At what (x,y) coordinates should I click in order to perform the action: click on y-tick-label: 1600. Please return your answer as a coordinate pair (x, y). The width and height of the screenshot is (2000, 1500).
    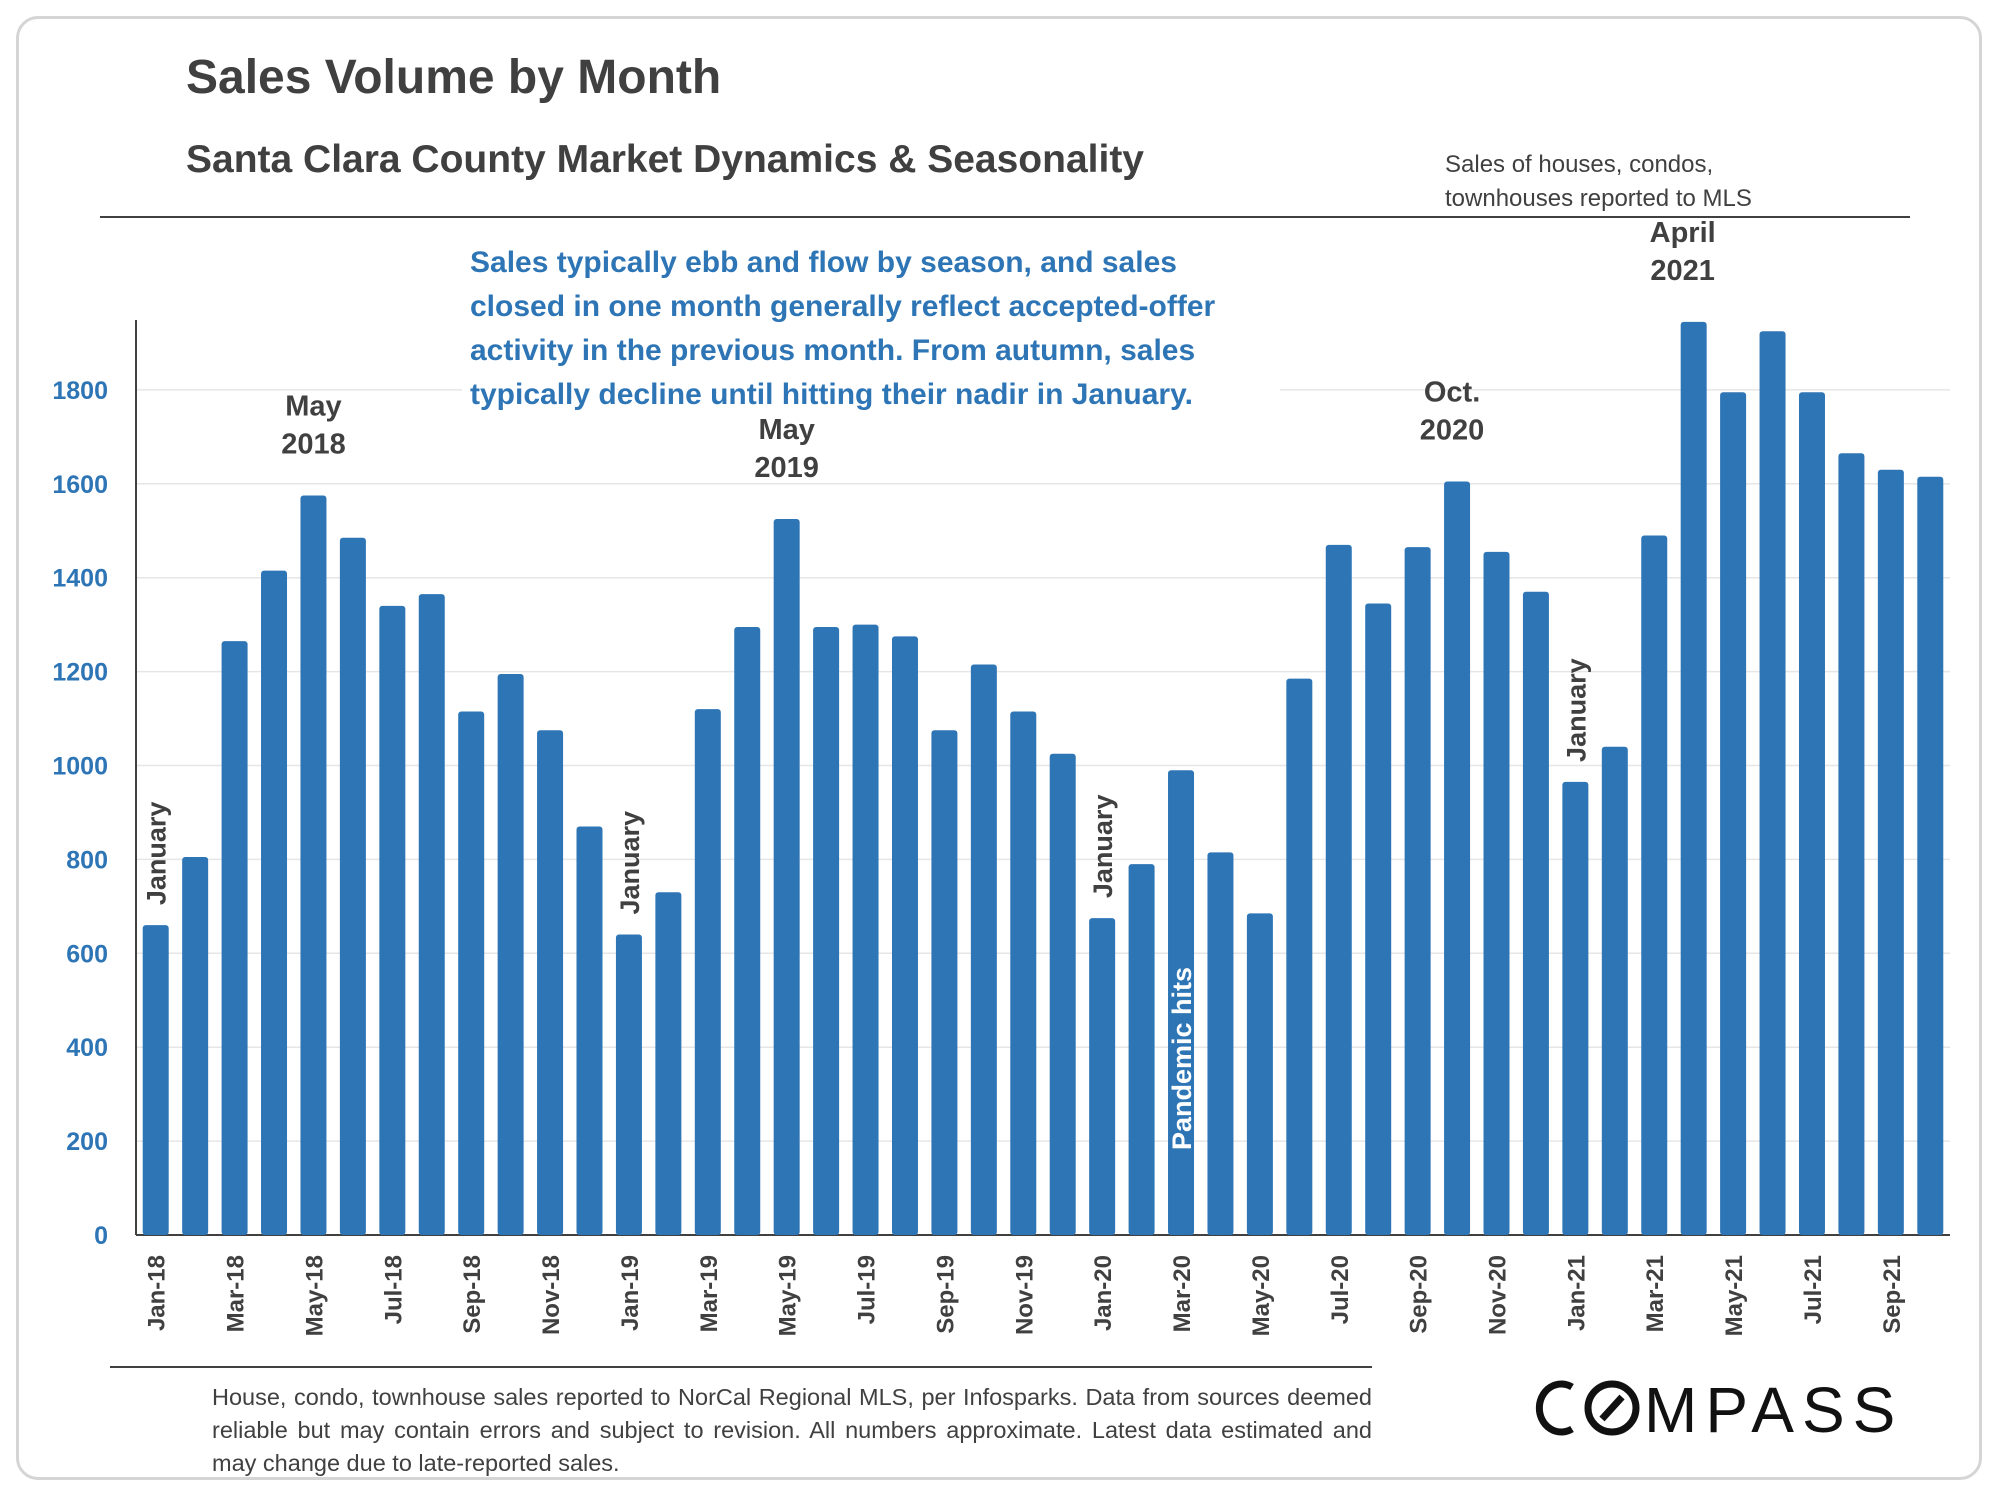
    Looking at the image, I should click on (80, 485).